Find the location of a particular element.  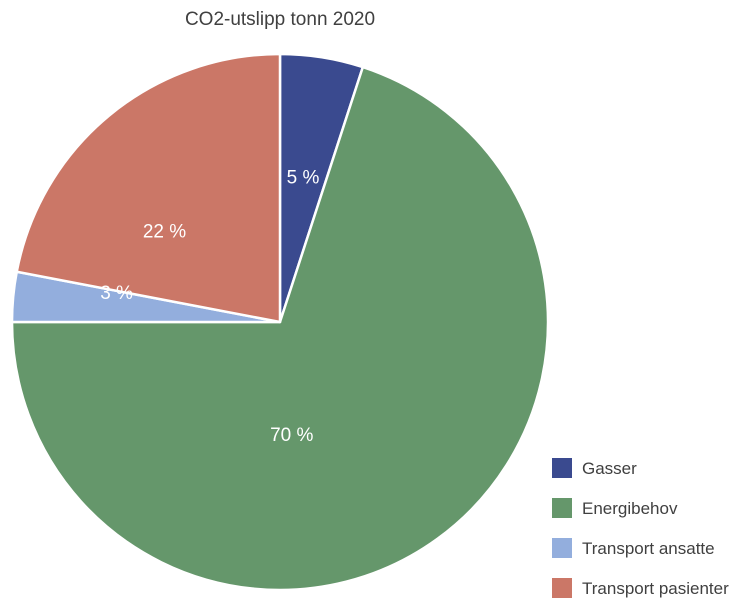

slice-label-gasser: 5 % is located at coordinates (303, 177).